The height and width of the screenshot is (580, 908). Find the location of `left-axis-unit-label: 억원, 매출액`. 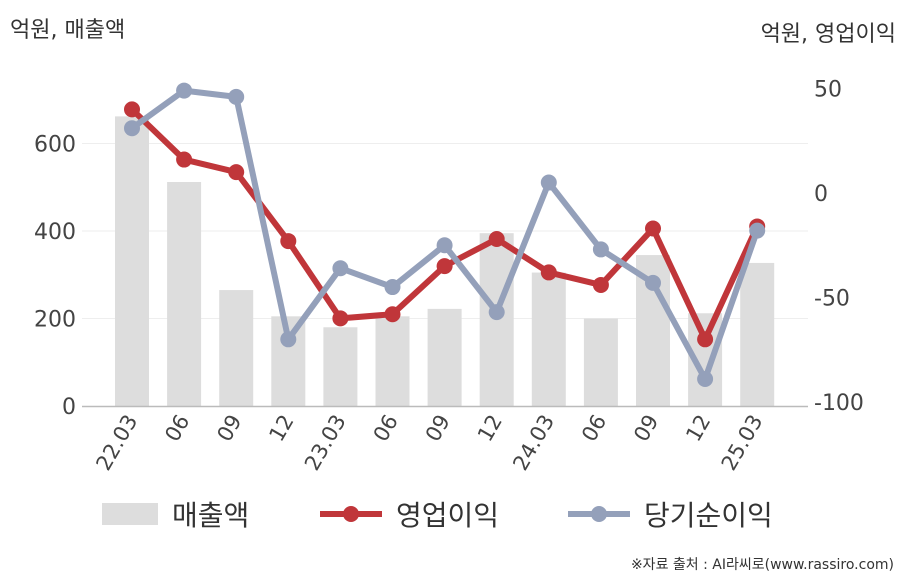

left-axis-unit-label: 억원, 매출액 is located at coordinates (68, 30).